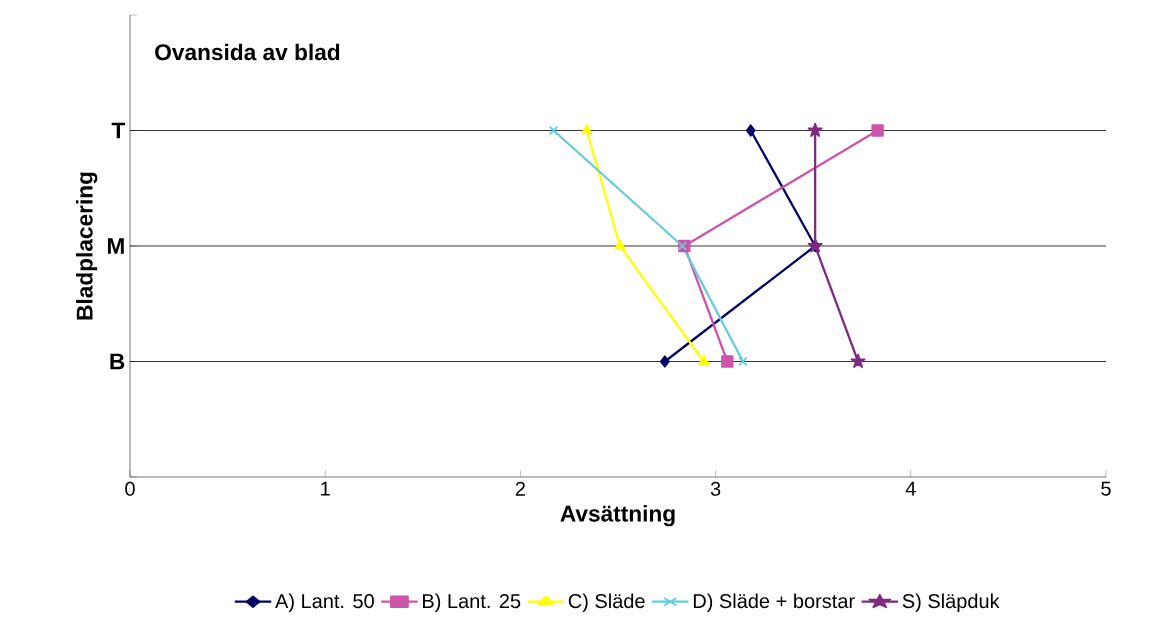 The height and width of the screenshot is (642, 1165). What do you see at coordinates (910, 488) in the screenshot?
I see `x-tick-label: 4` at bounding box center [910, 488].